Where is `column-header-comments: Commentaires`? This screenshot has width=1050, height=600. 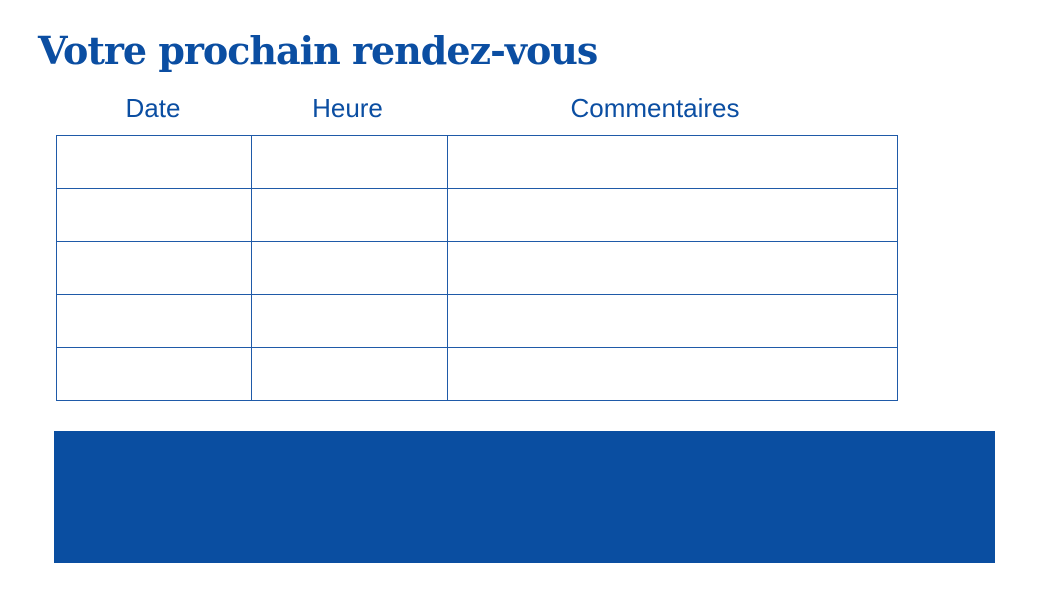
column-header-comments: Commentaires is located at coordinates (655, 108).